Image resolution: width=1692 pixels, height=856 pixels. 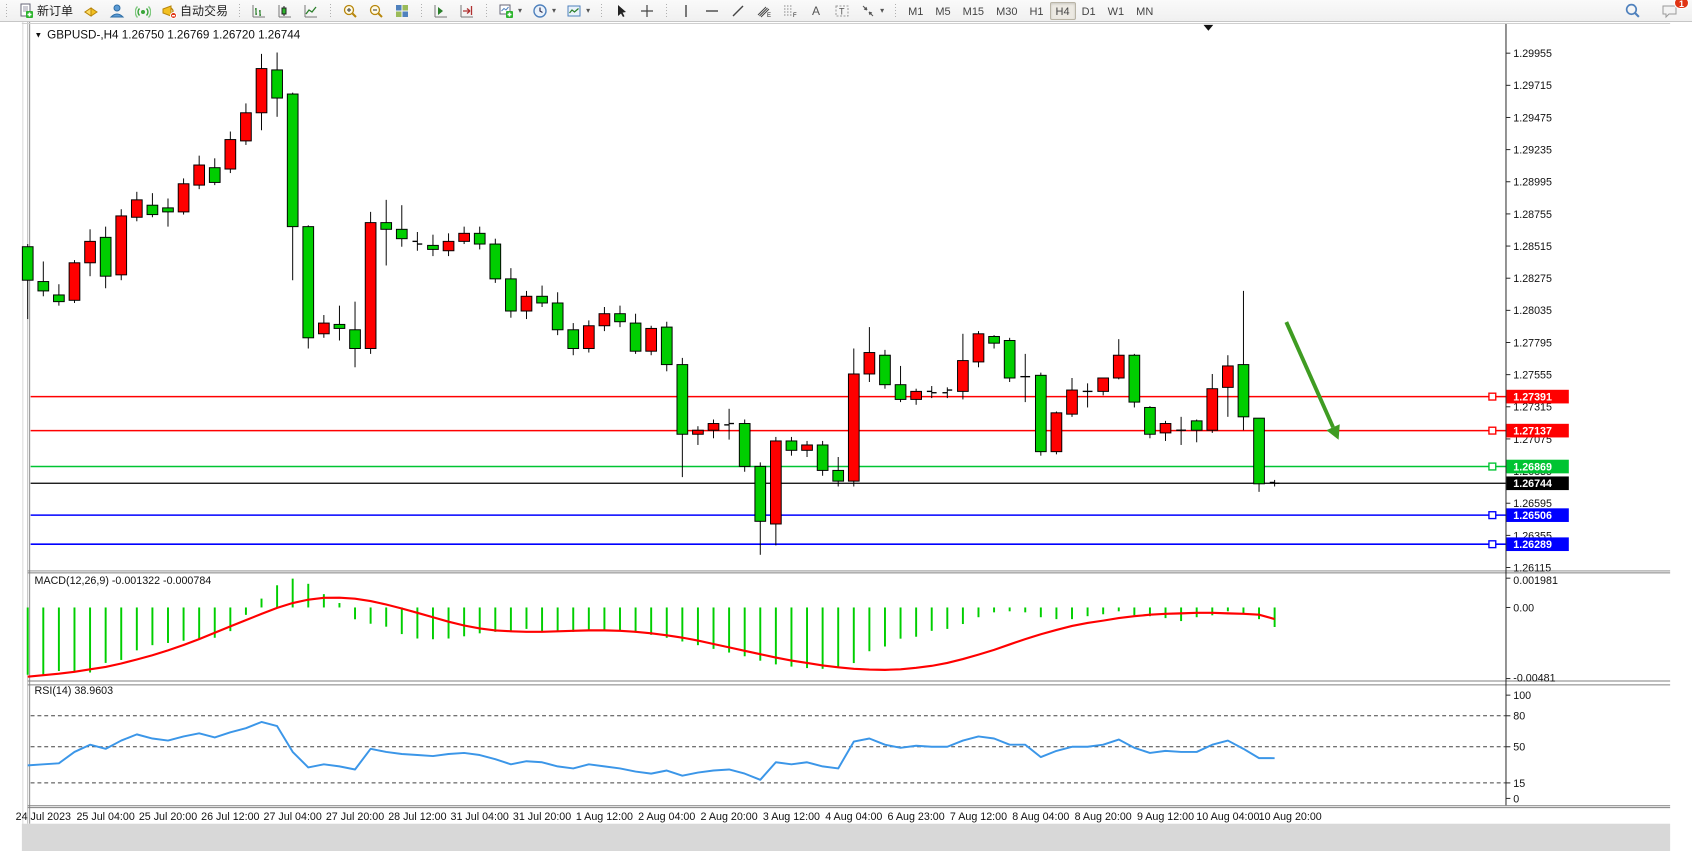 I want to click on new-order-label: 新订单, so click(x=55, y=11).